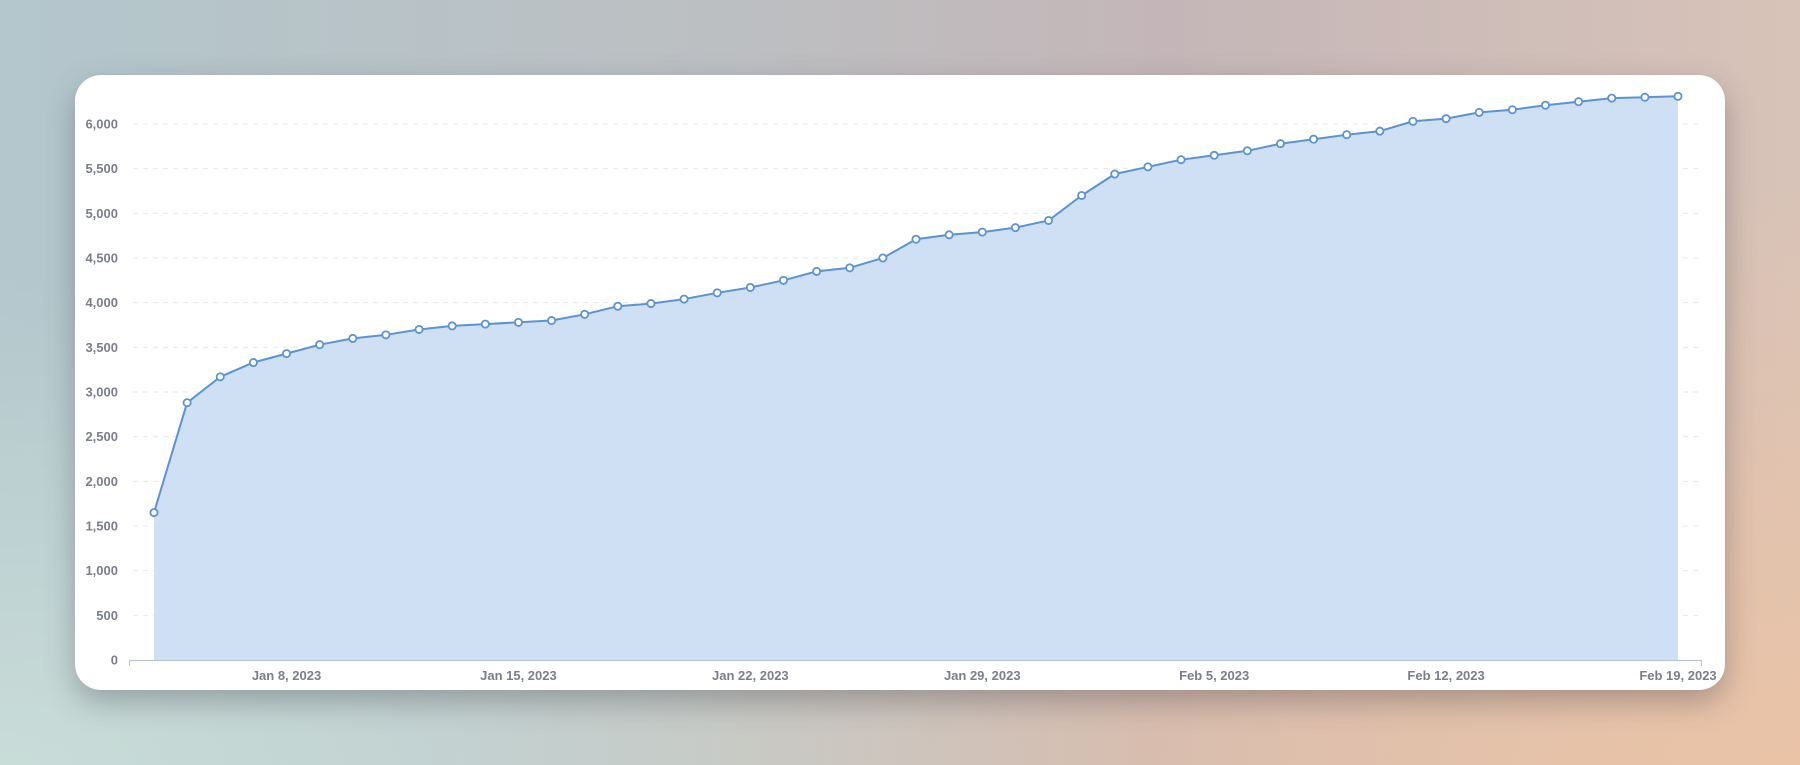 The width and height of the screenshot is (1800, 765). What do you see at coordinates (1677, 675) in the screenshot?
I see `x-tick-label: Feb 19, 2023` at bounding box center [1677, 675].